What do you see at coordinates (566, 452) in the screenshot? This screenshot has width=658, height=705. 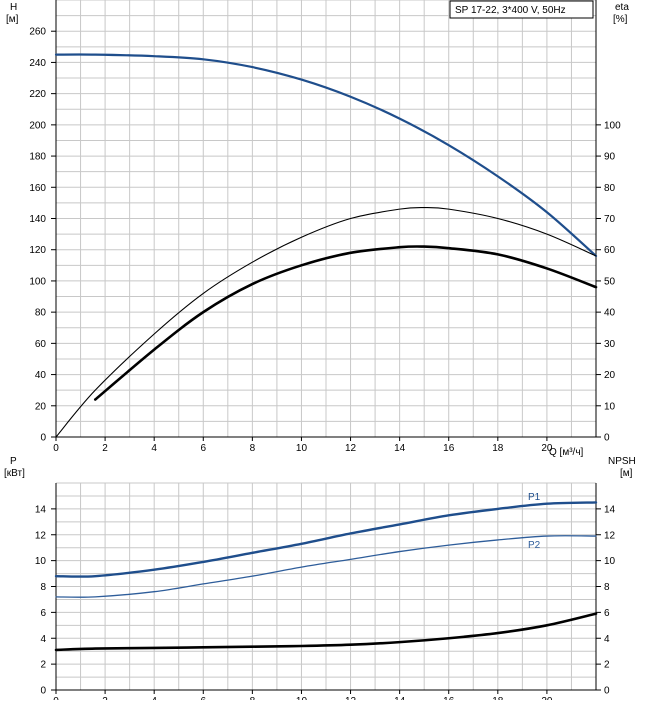 I see `x-axis-label: Q [м³/ч]` at bounding box center [566, 452].